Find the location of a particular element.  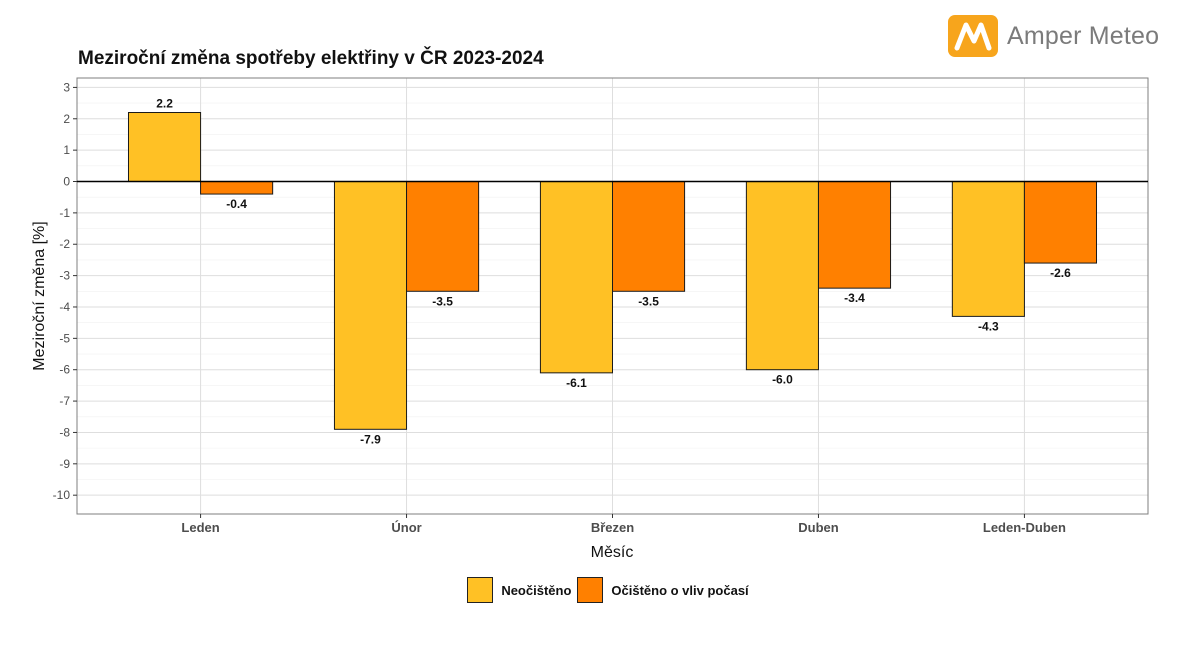

y-tick-label: -8 is located at coordinates (64, 432).